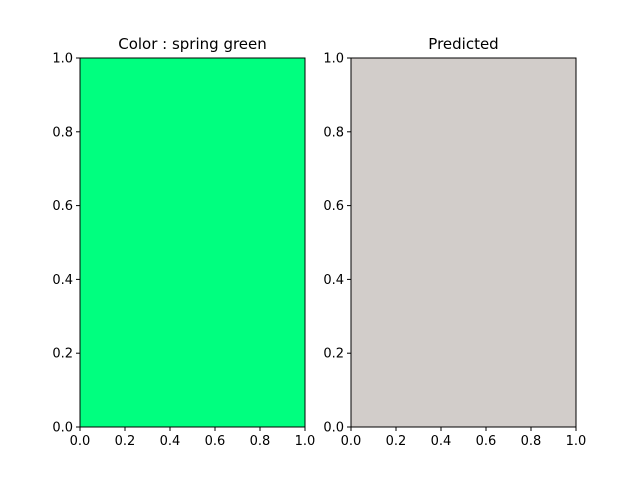 The width and height of the screenshot is (640, 480). What do you see at coordinates (192, 44) in the screenshot?
I see `chart-title: Color : spring green` at bounding box center [192, 44].